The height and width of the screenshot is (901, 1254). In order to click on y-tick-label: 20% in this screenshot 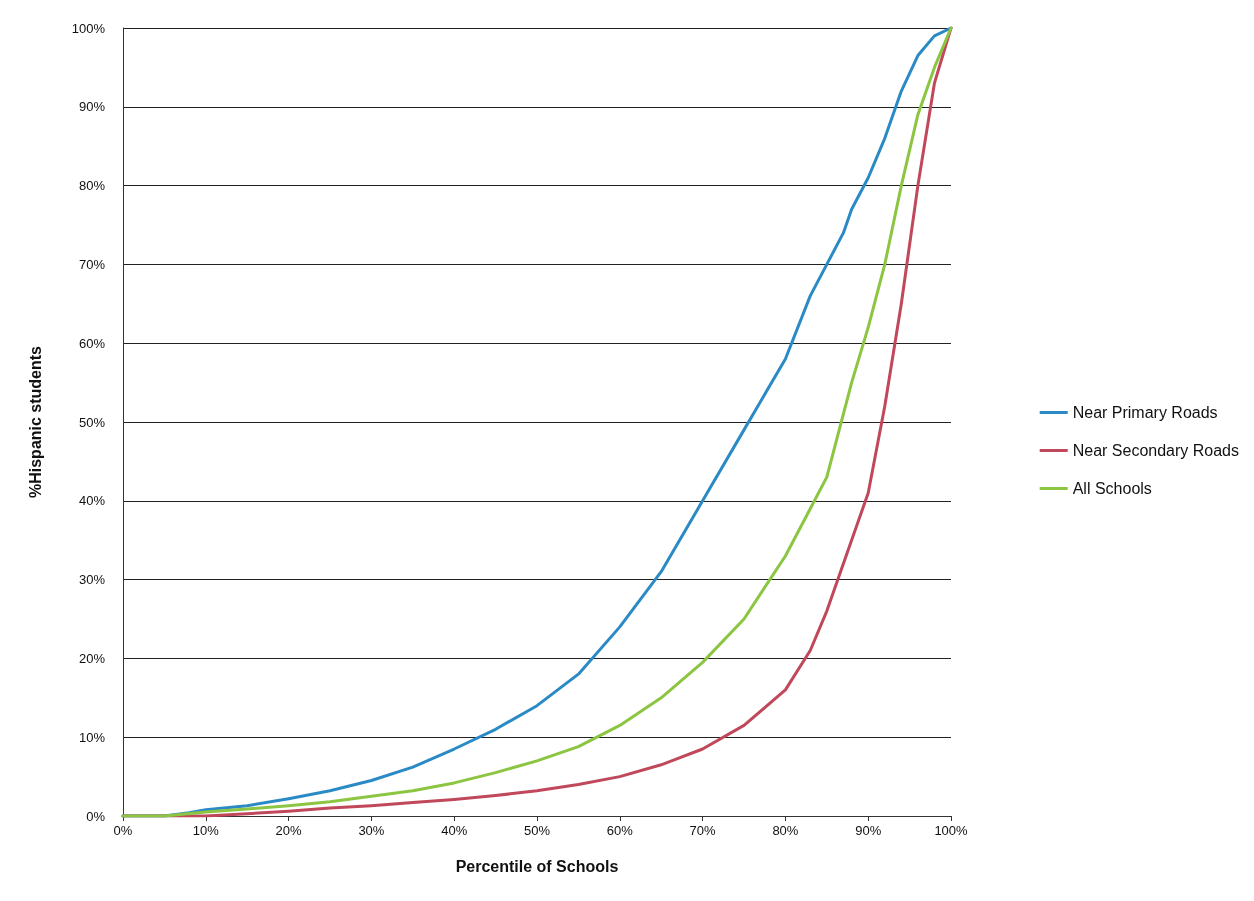, I will do `click(92, 658)`.